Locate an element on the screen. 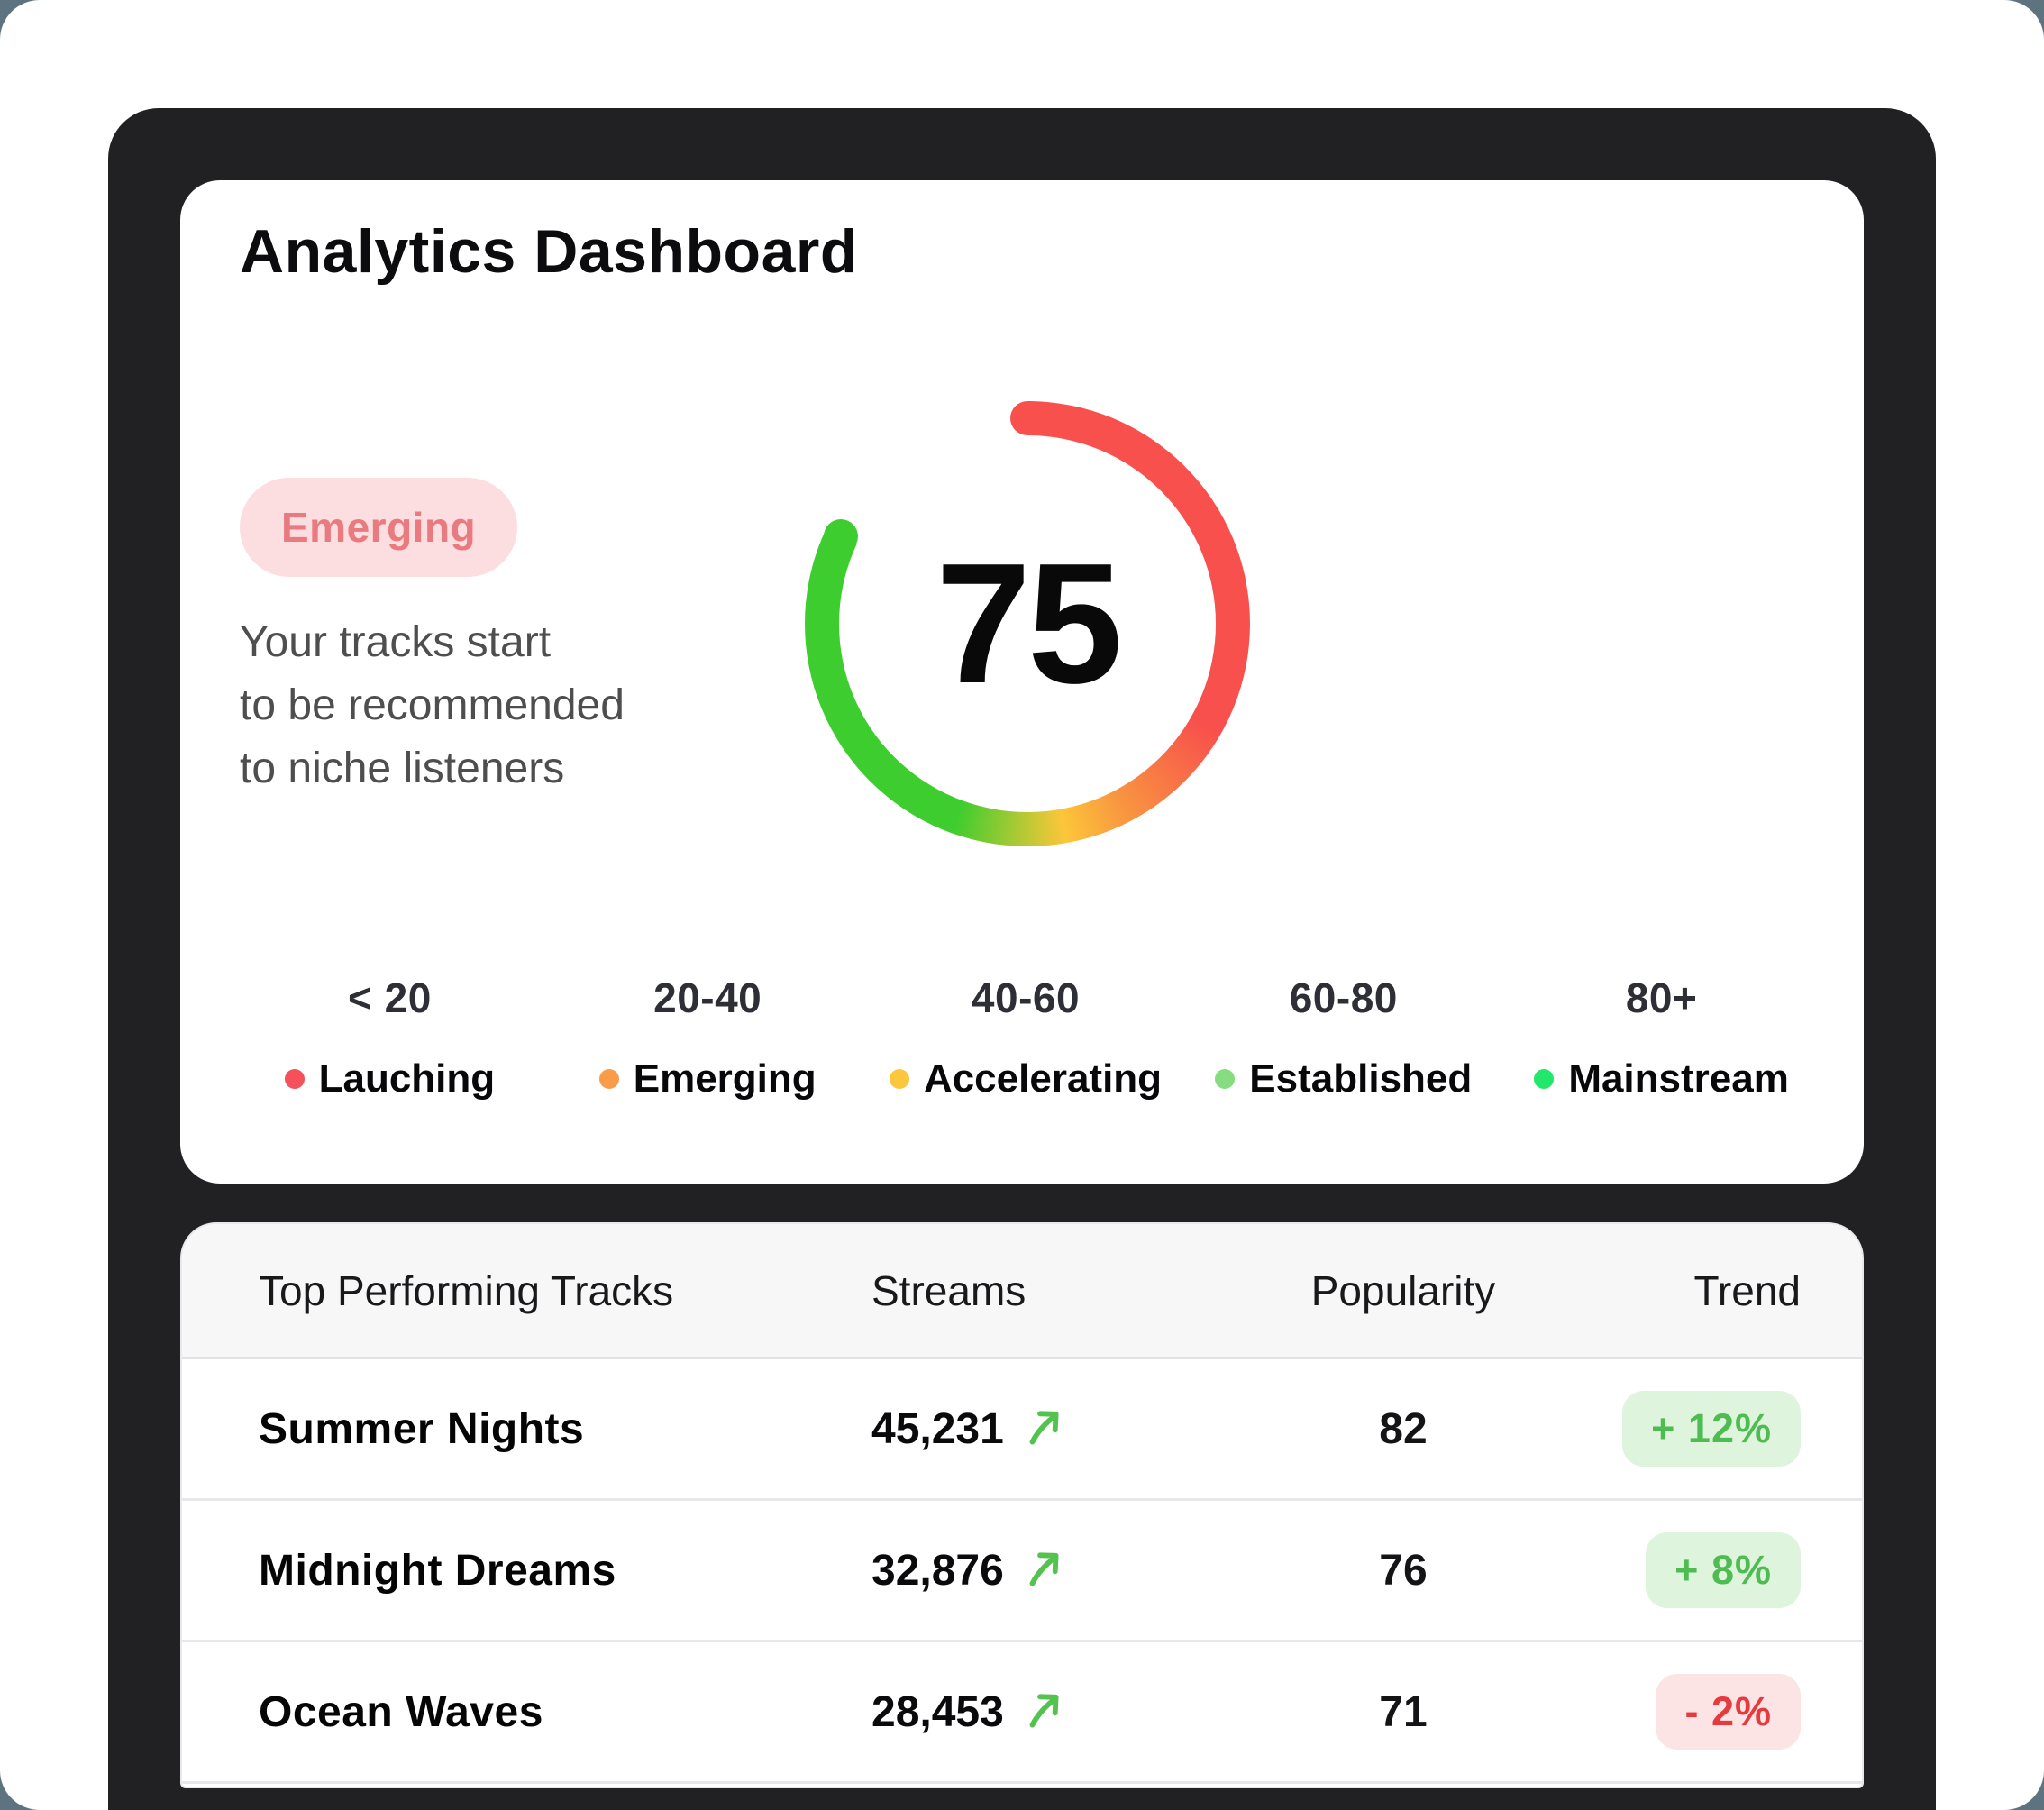 This screenshot has height=1810, width=2044. gauge-legend: < 20 Lauching 20-40 Emerging 40-60 is located at coordinates (1025, 1038).